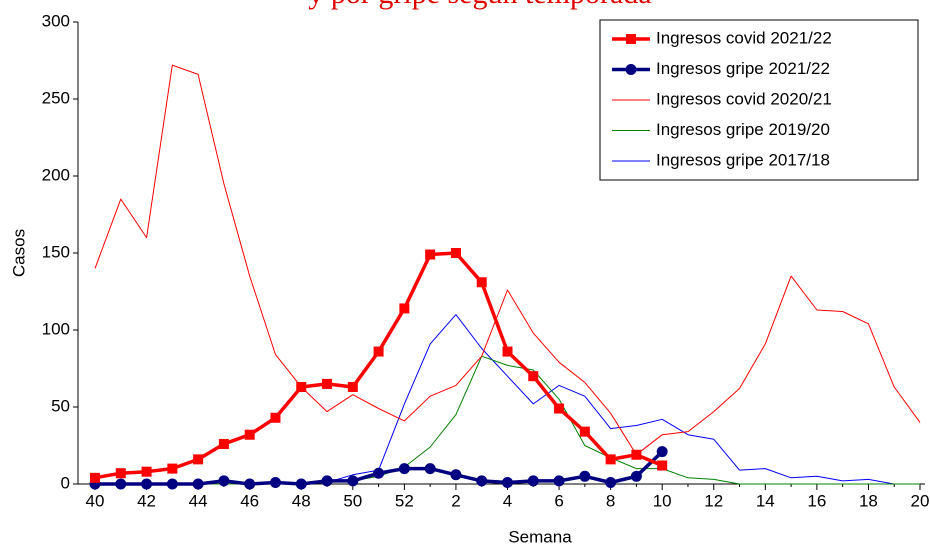 The image size is (930, 547). I want to click on x-tick-label: 6, so click(558, 500).